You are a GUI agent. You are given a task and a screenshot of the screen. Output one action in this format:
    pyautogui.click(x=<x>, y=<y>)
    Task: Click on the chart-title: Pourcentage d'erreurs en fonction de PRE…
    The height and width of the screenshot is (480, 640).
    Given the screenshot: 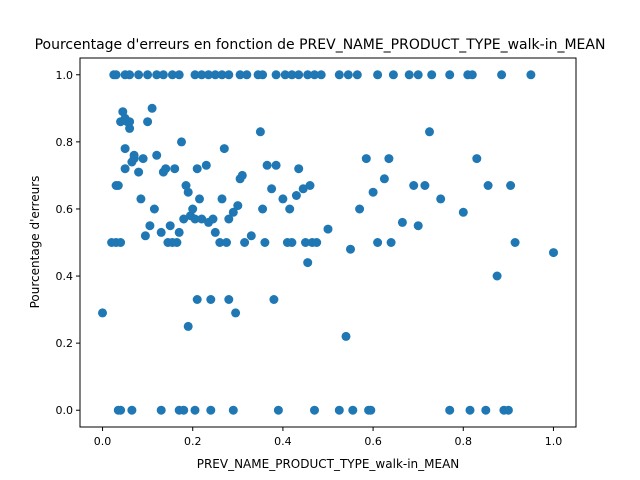 What is the action you would take?
    pyautogui.click(x=320, y=45)
    